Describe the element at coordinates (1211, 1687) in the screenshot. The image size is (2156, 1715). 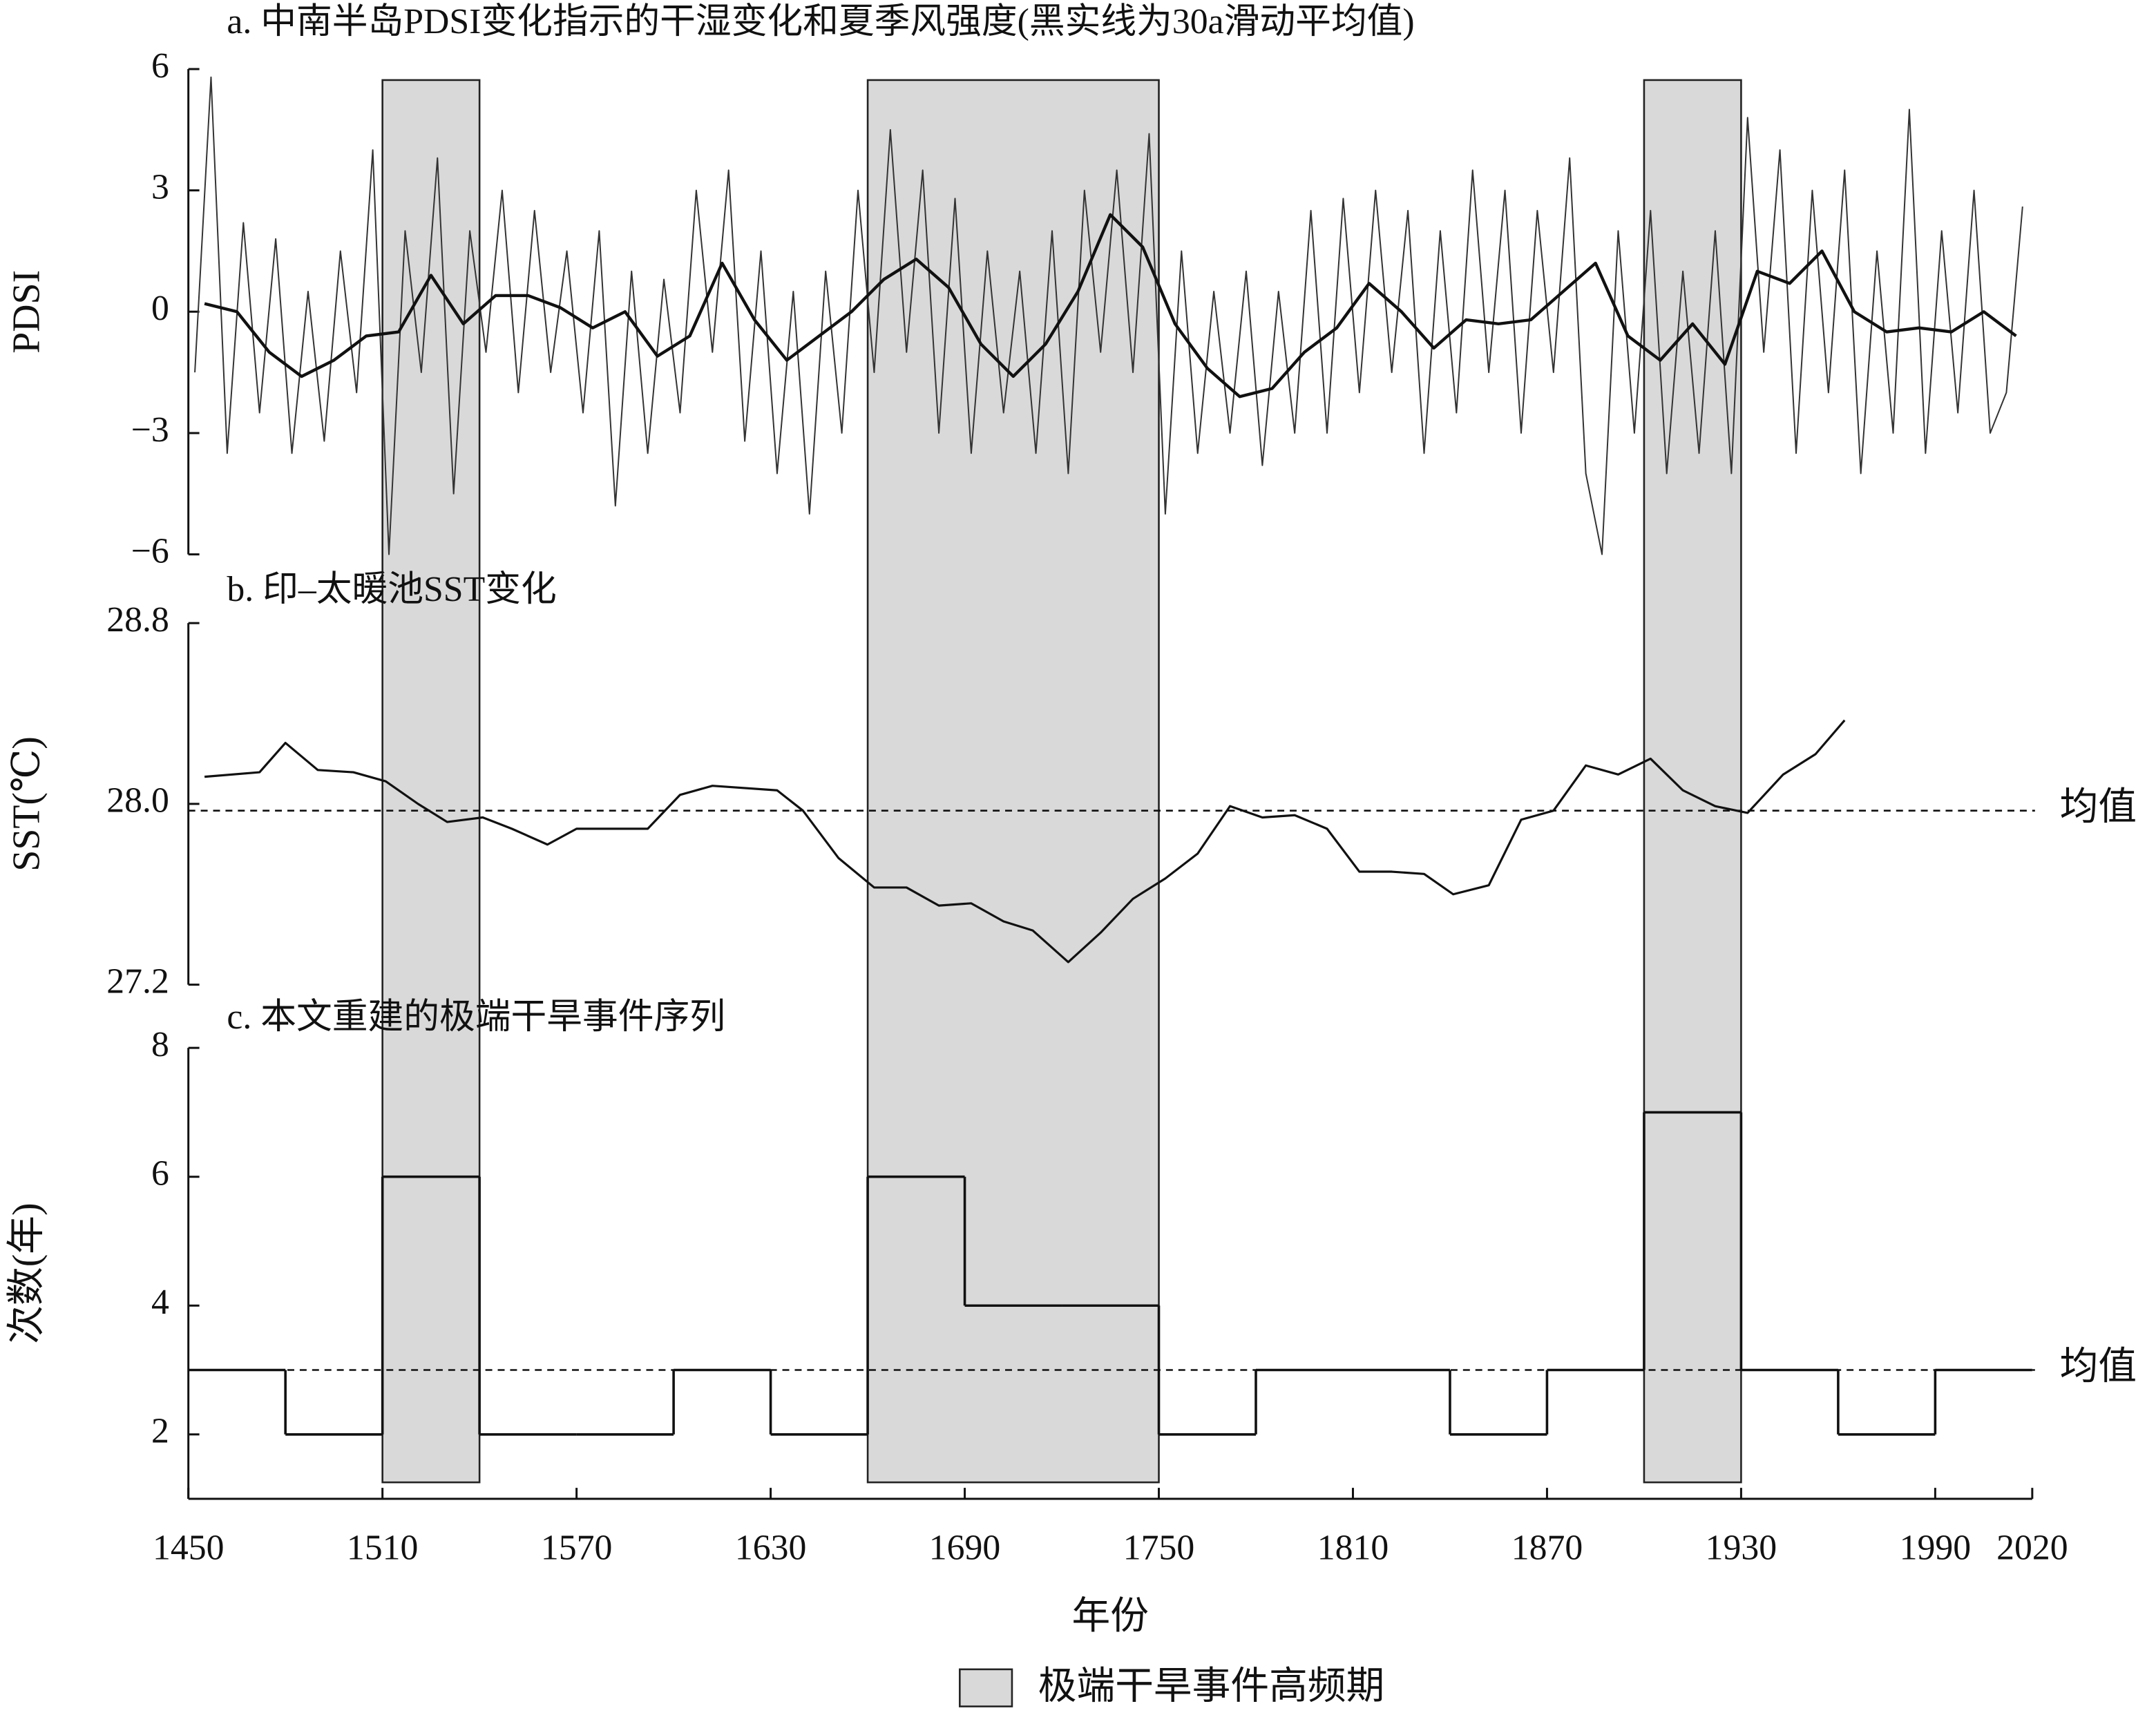
I see `legend-label: 极端干旱事件高频期` at that location.